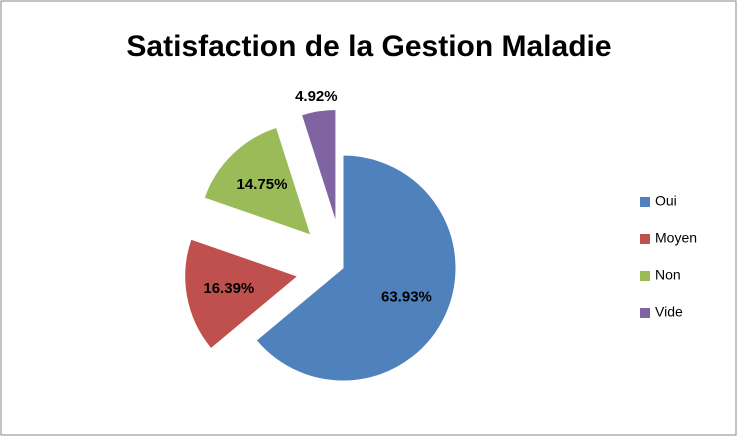 The width and height of the screenshot is (738, 436). What do you see at coordinates (666, 201) in the screenshot?
I see `legend-label: Oui` at bounding box center [666, 201].